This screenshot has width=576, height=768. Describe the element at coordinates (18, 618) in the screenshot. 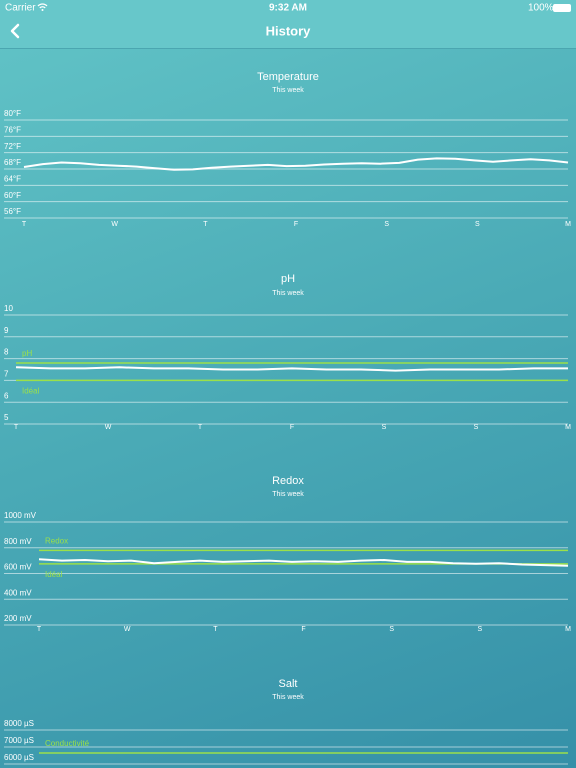

I see `y-tick-label: 200 mV` at that location.